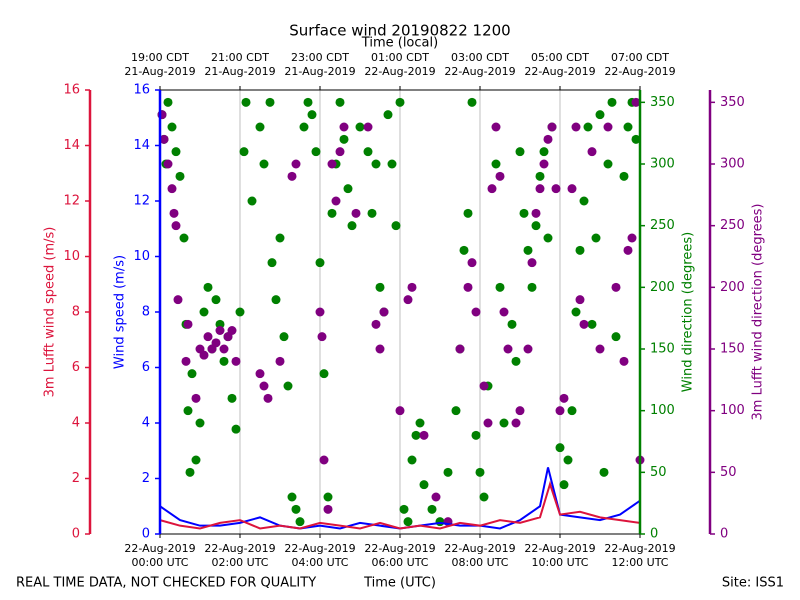 This screenshot has height=600, width=800. What do you see at coordinates (400, 555) in the screenshot?
I see `x-tick-label: 22-Aug-2019 06:00 UTC` at bounding box center [400, 555].